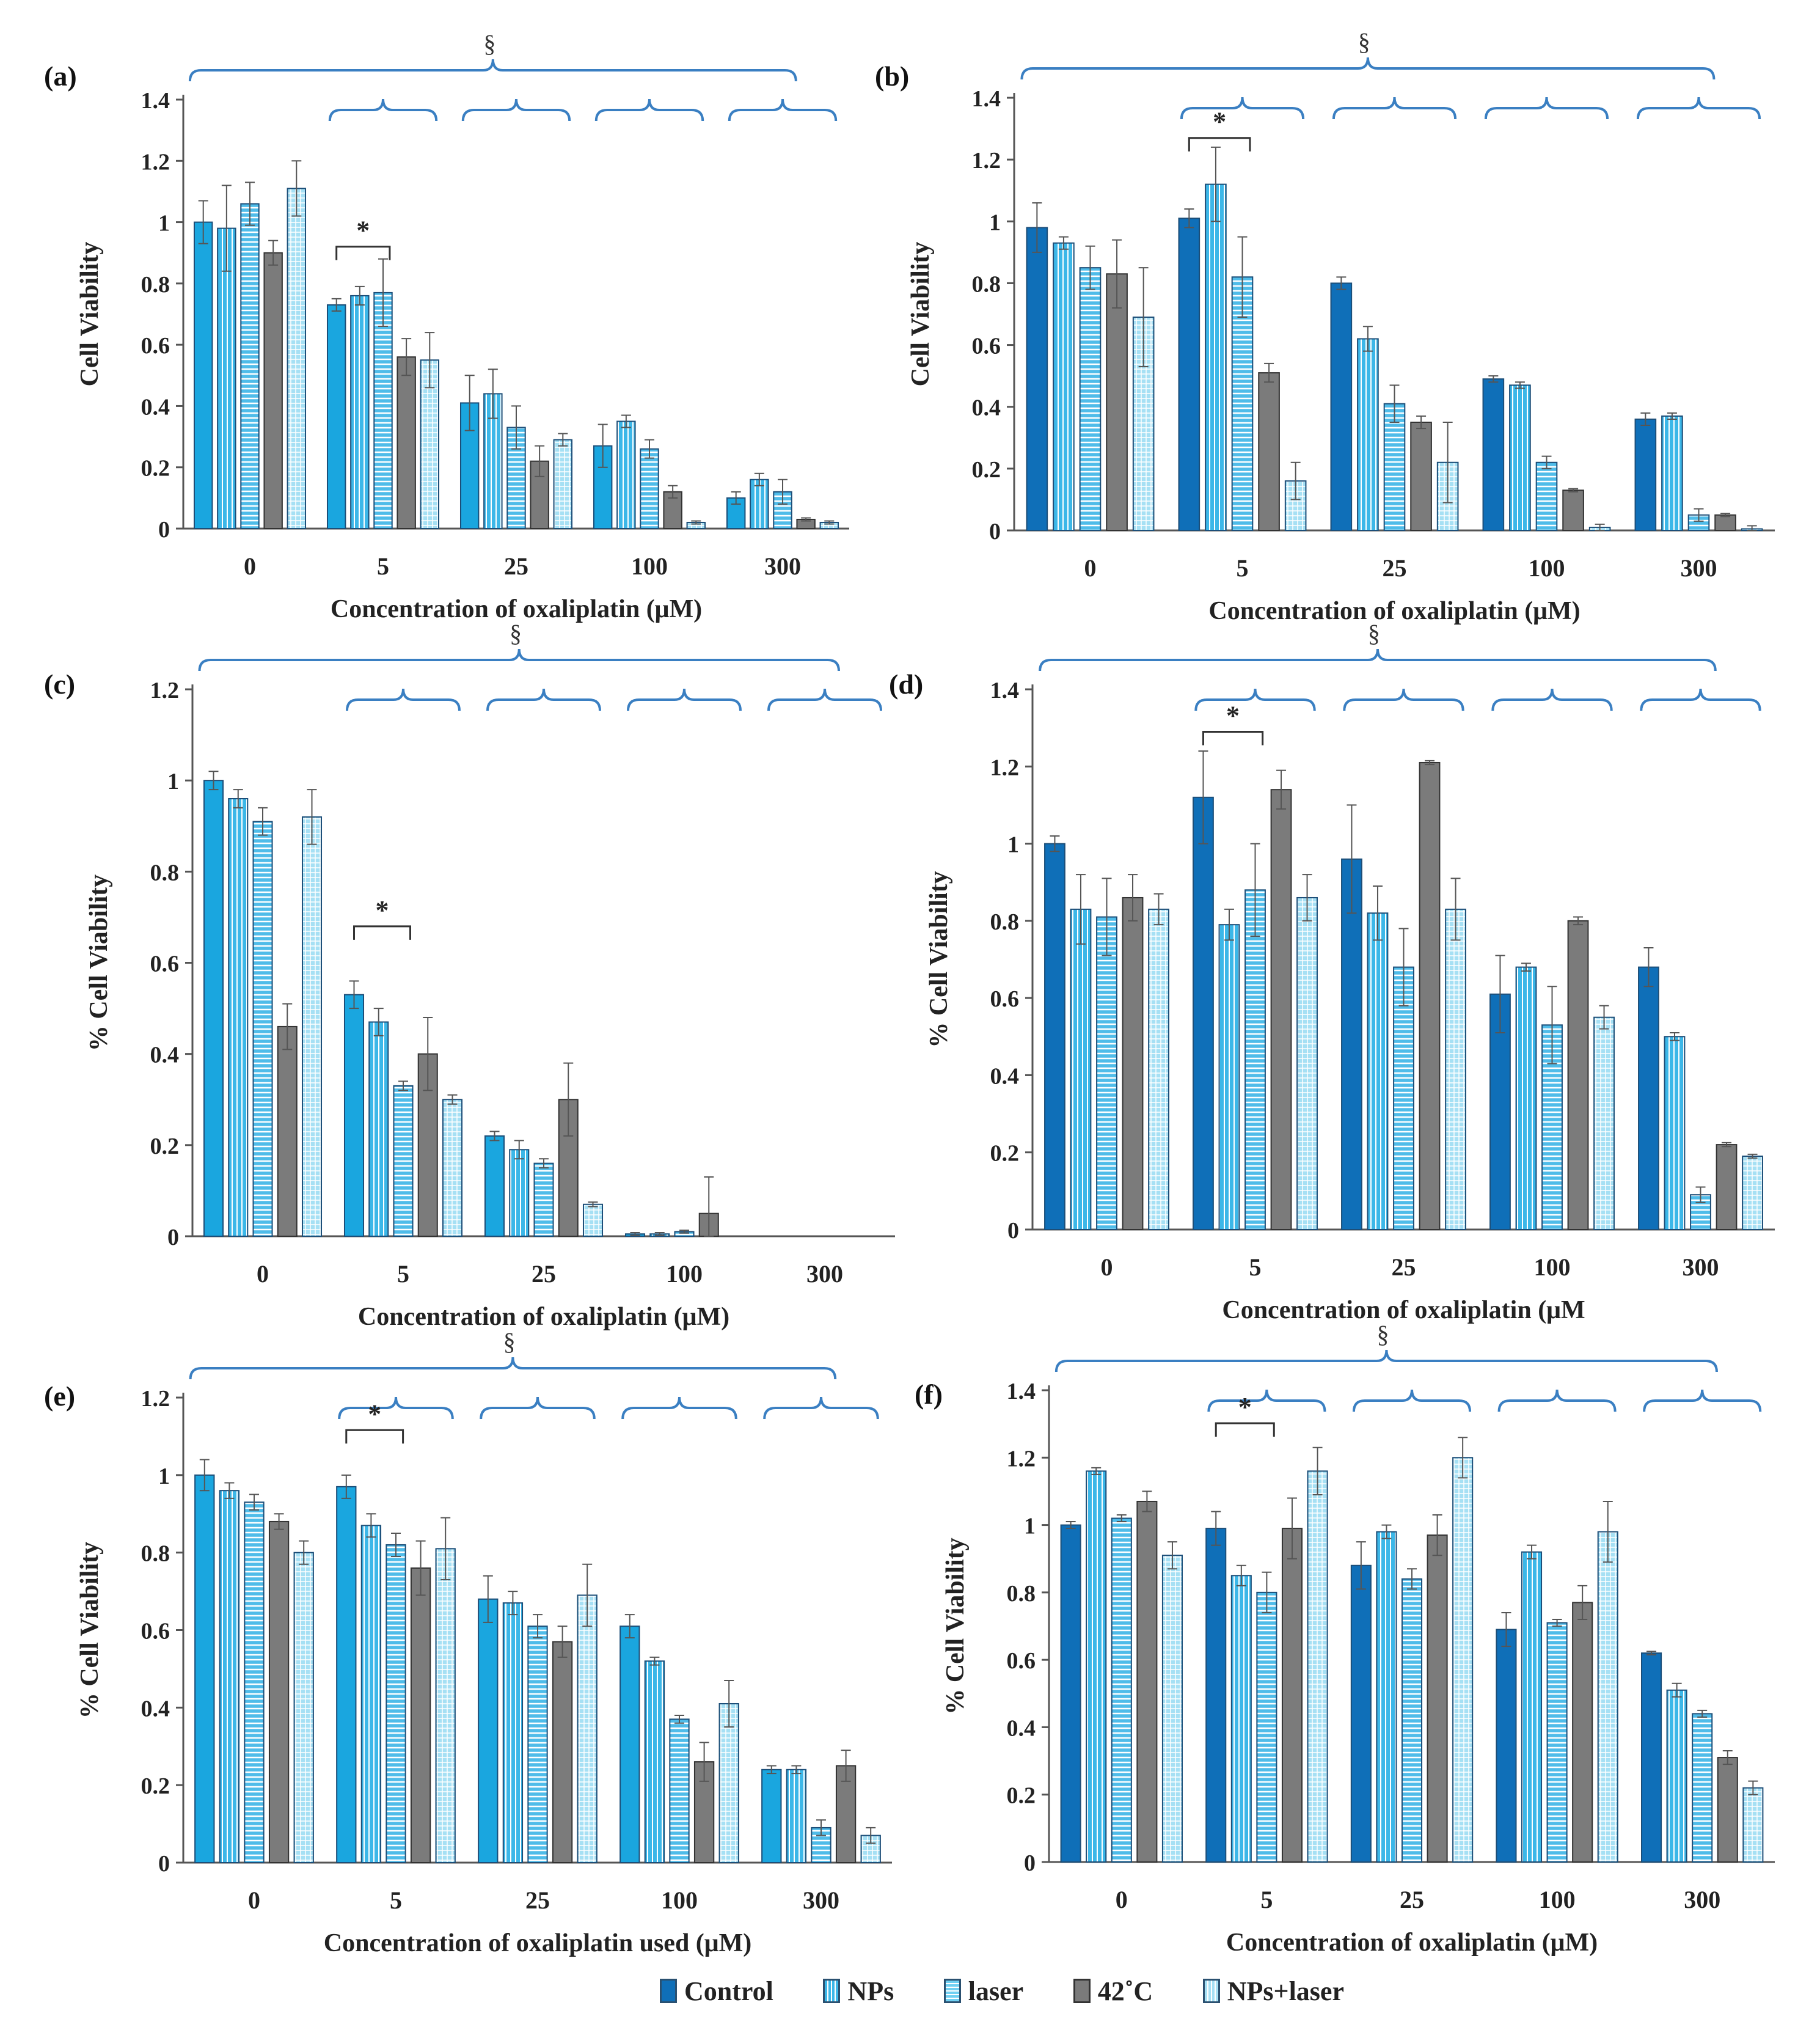 The width and height of the screenshot is (1820, 2027). What do you see at coordinates (155, 1632) in the screenshot?
I see `y-tick-label-e: 0.6` at bounding box center [155, 1632].